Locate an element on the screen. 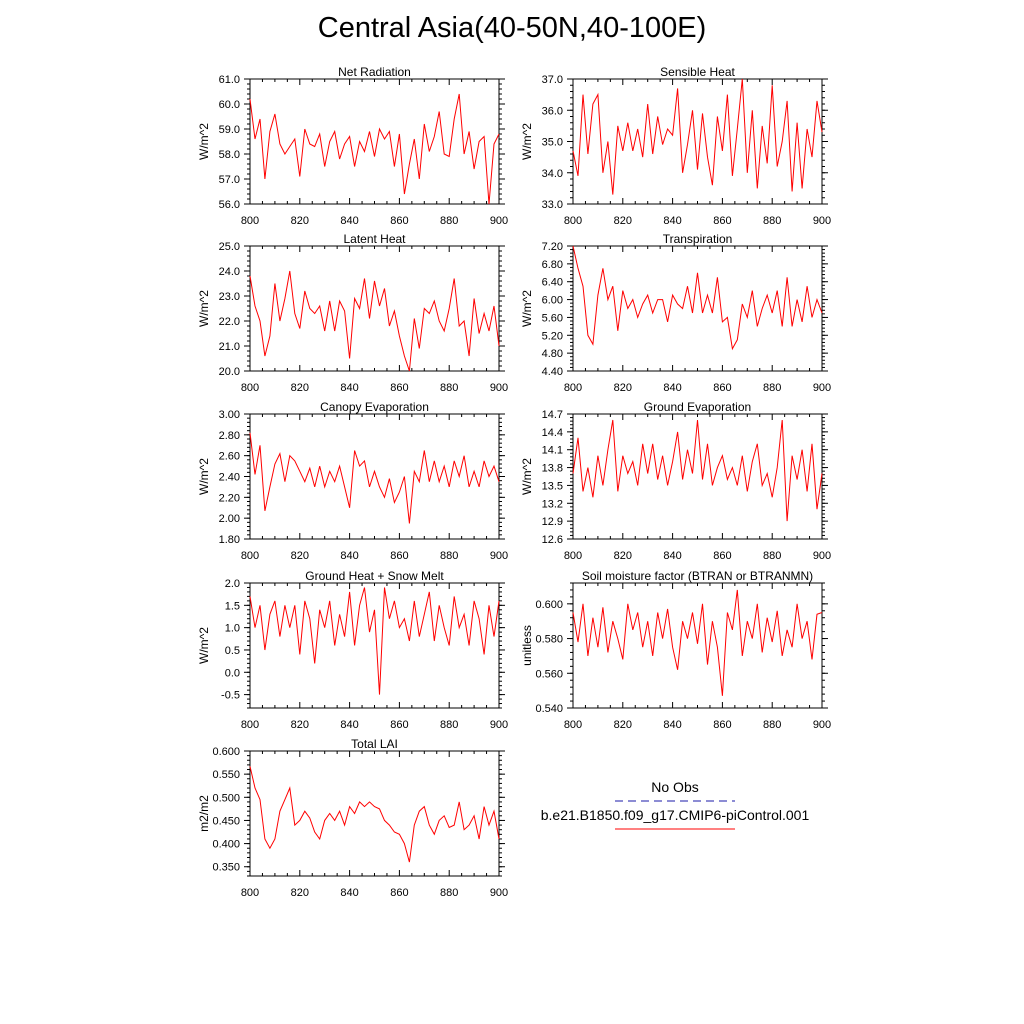 The height and width of the screenshot is (1024, 1024). panel-6-ytick-label: 12.9 is located at coordinates (552, 522).